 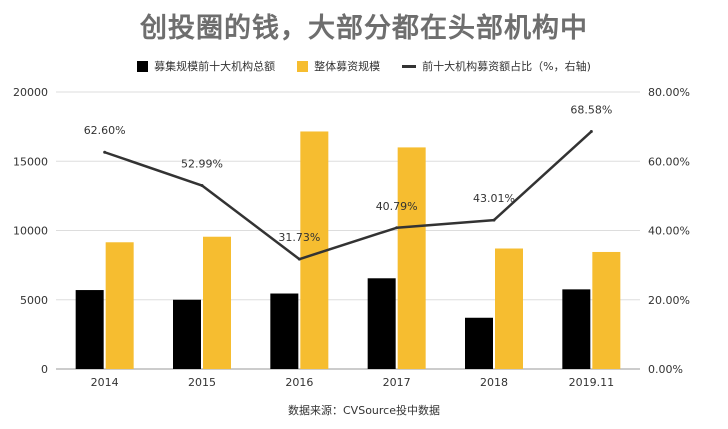 I want to click on legend-item-top10-total: 募集规模前十大机构总额, so click(x=206, y=66).